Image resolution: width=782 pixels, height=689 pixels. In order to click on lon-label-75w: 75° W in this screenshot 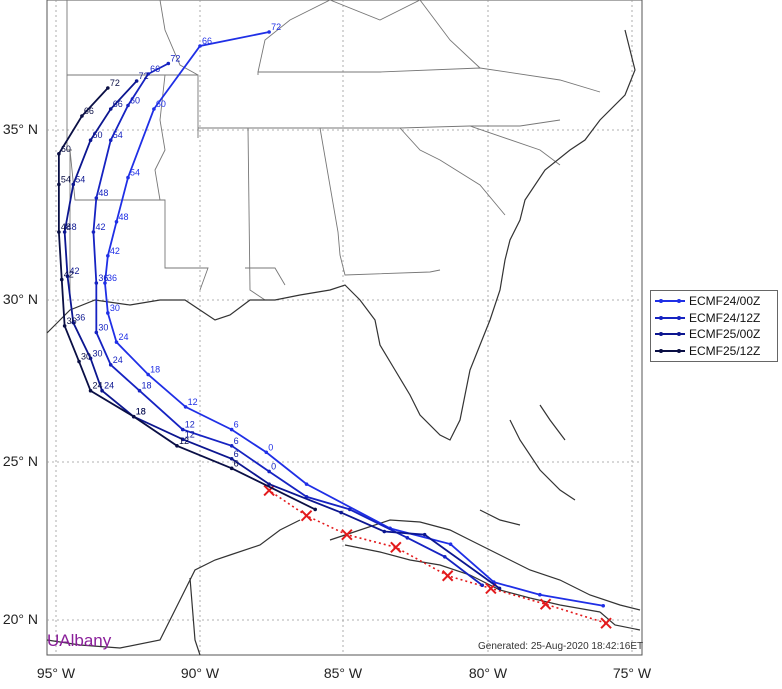, I will do `click(632, 673)`.